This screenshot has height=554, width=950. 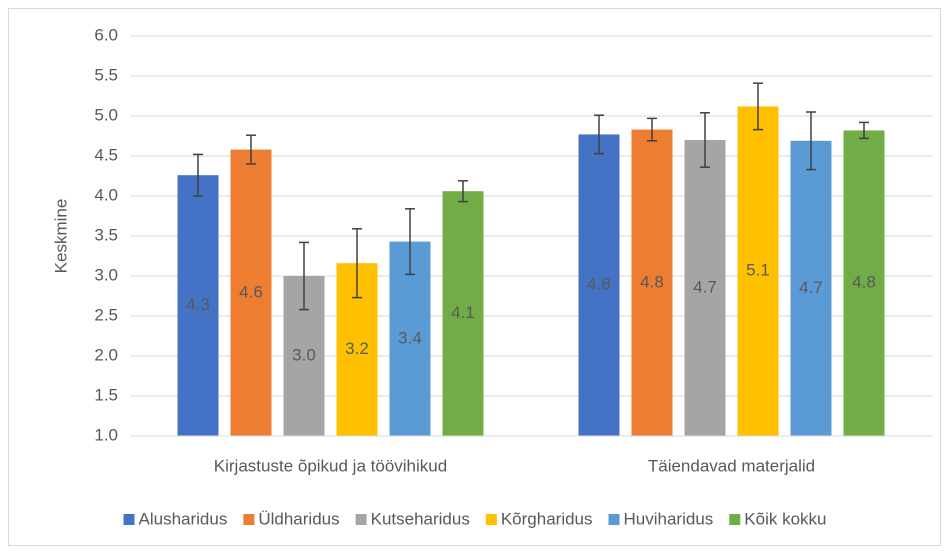 What do you see at coordinates (106, 194) in the screenshot?
I see `y-tick-label: 4.0` at bounding box center [106, 194].